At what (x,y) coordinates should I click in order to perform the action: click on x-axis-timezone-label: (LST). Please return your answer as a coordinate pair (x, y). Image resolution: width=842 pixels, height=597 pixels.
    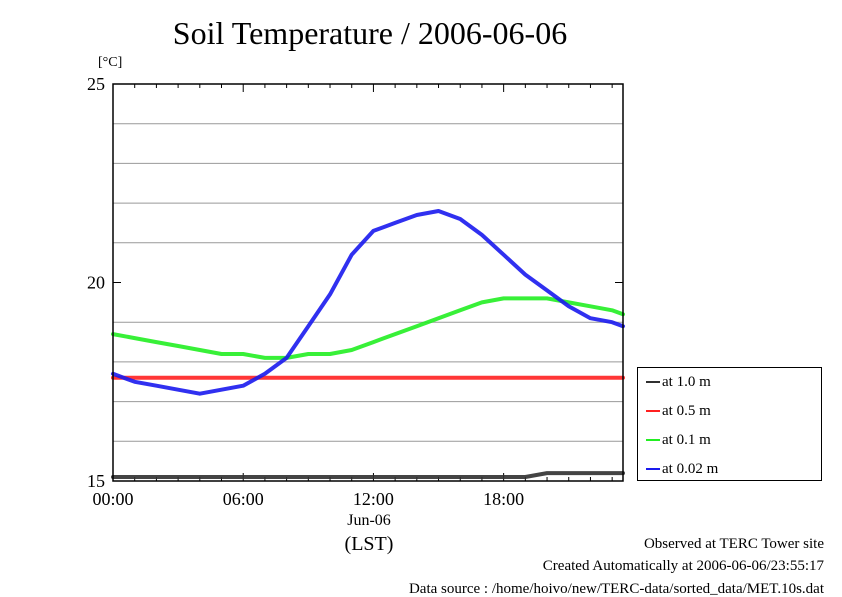
    Looking at the image, I should click on (369, 544).